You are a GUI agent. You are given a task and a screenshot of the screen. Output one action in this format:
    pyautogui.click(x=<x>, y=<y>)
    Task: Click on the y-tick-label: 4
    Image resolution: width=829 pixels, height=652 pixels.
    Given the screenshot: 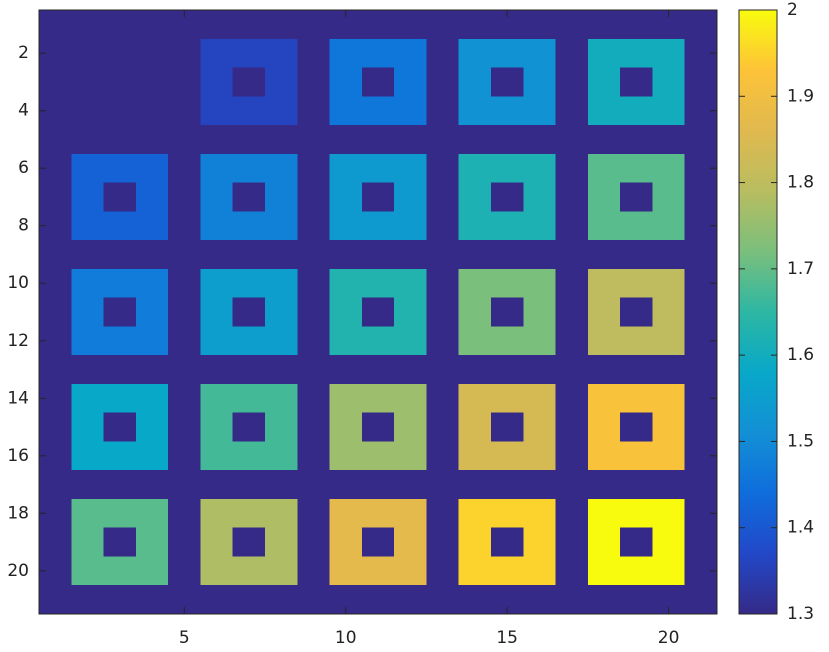 What is the action you would take?
    pyautogui.click(x=23, y=111)
    